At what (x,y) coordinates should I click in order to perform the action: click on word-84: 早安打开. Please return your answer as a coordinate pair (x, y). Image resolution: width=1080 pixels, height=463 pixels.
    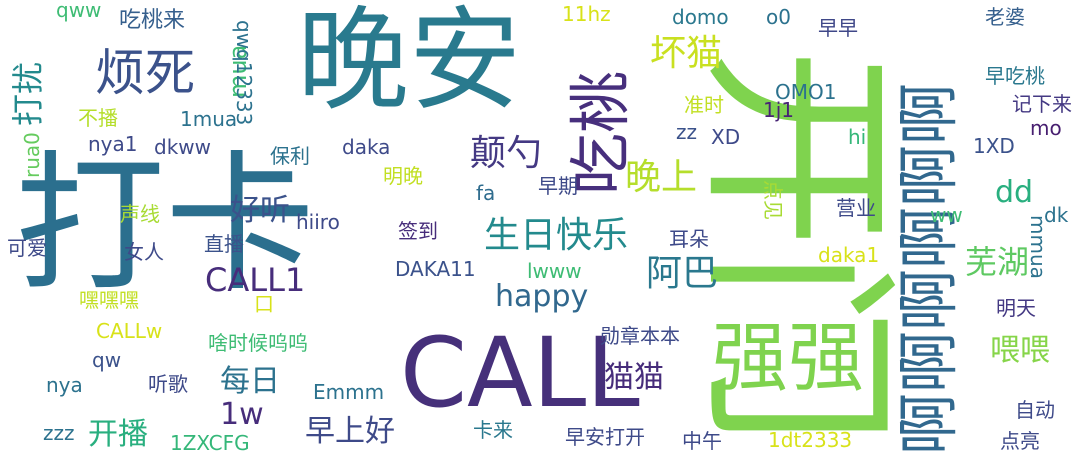
    Looking at the image, I should click on (605, 437).